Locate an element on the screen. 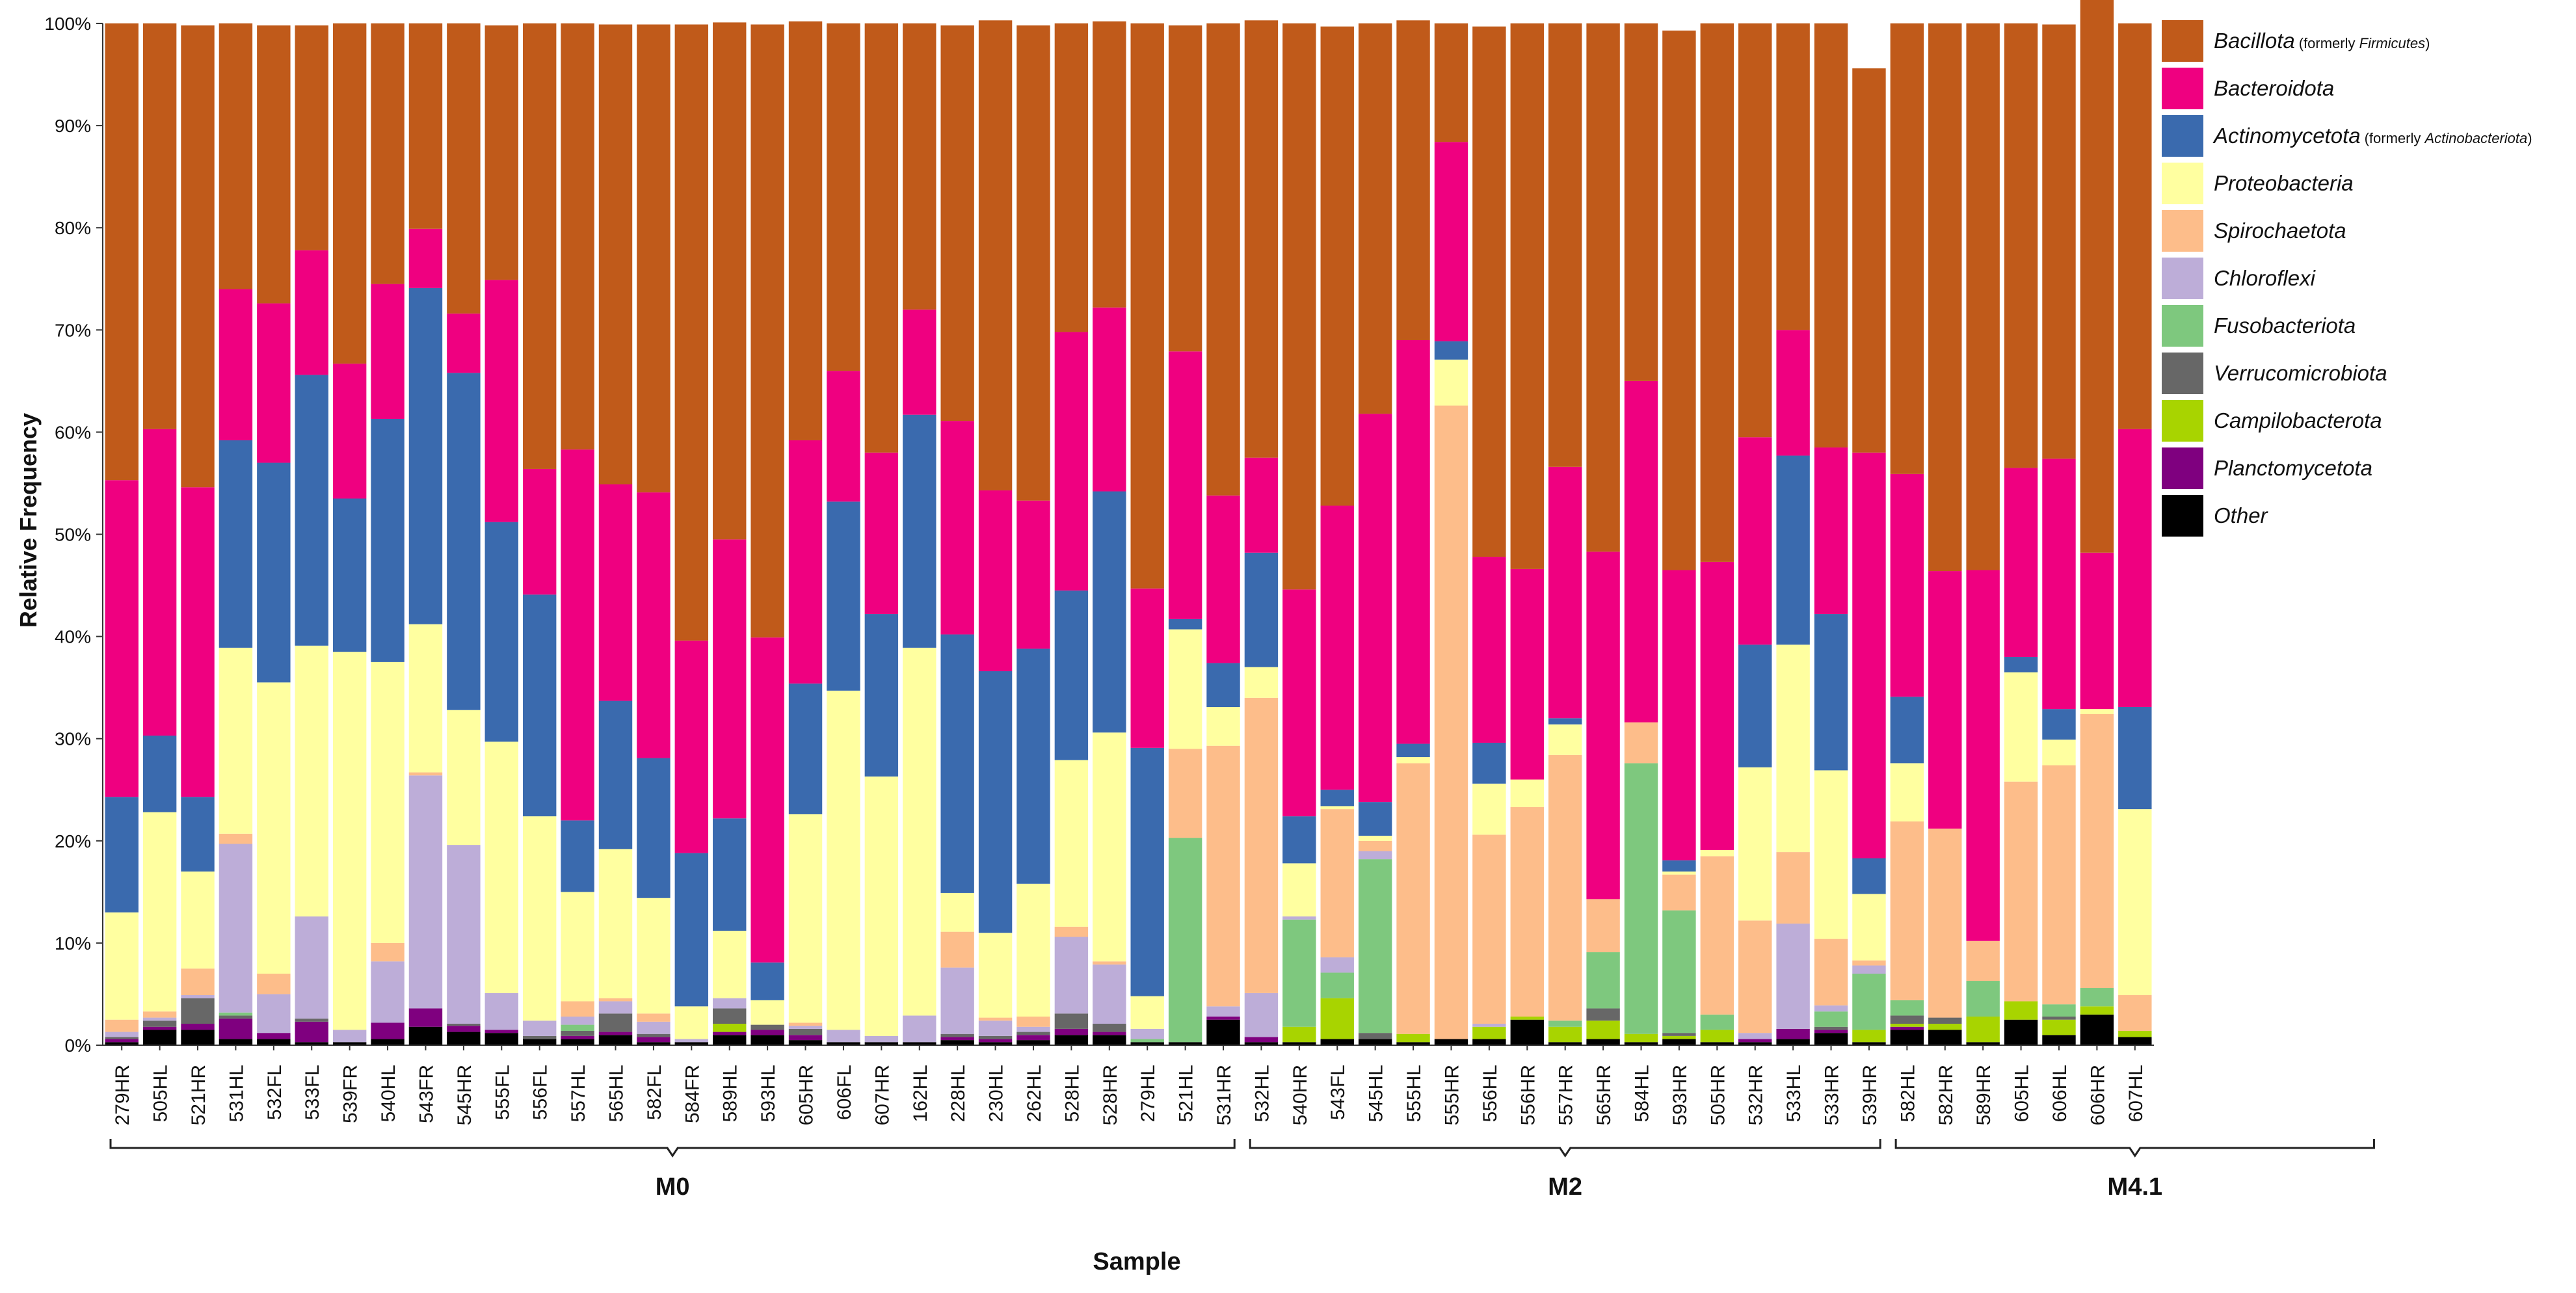  bar-segment-chloroflexi-606FL is located at coordinates (843, 1036).